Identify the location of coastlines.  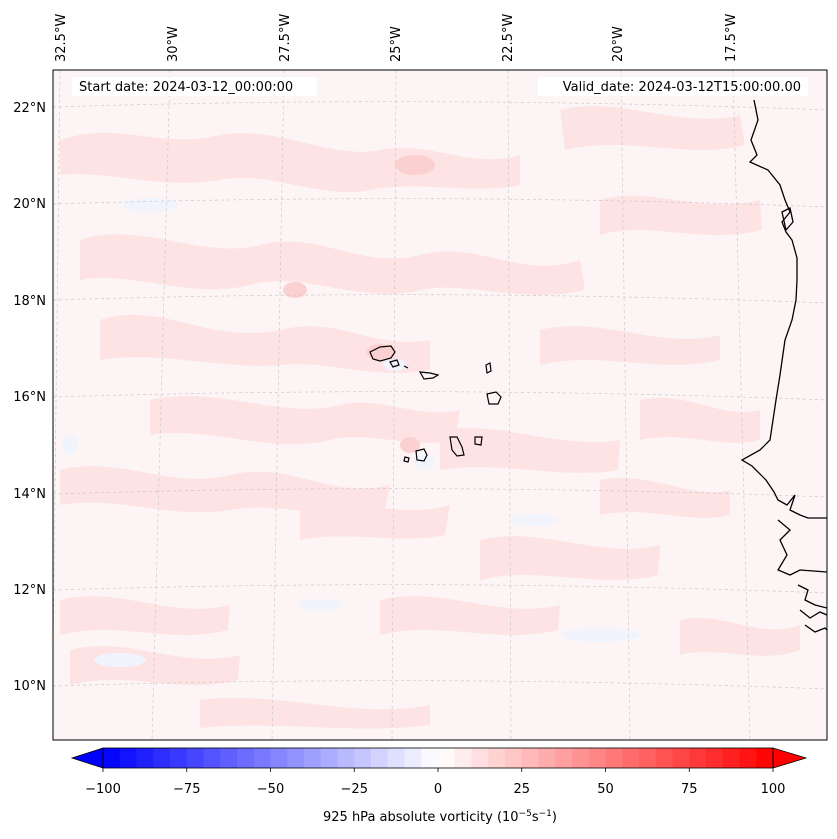
(783, 366).